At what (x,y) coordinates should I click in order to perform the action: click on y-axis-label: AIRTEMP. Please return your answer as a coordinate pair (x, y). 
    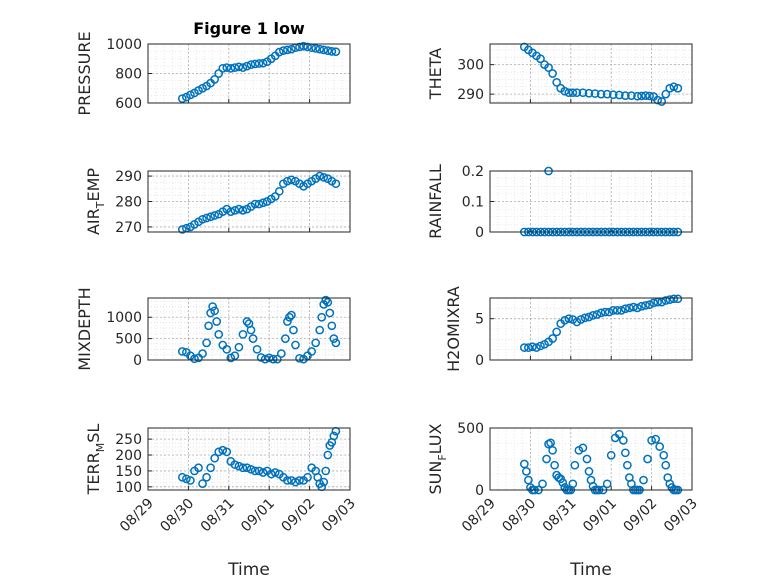
    Looking at the image, I should click on (95, 201).